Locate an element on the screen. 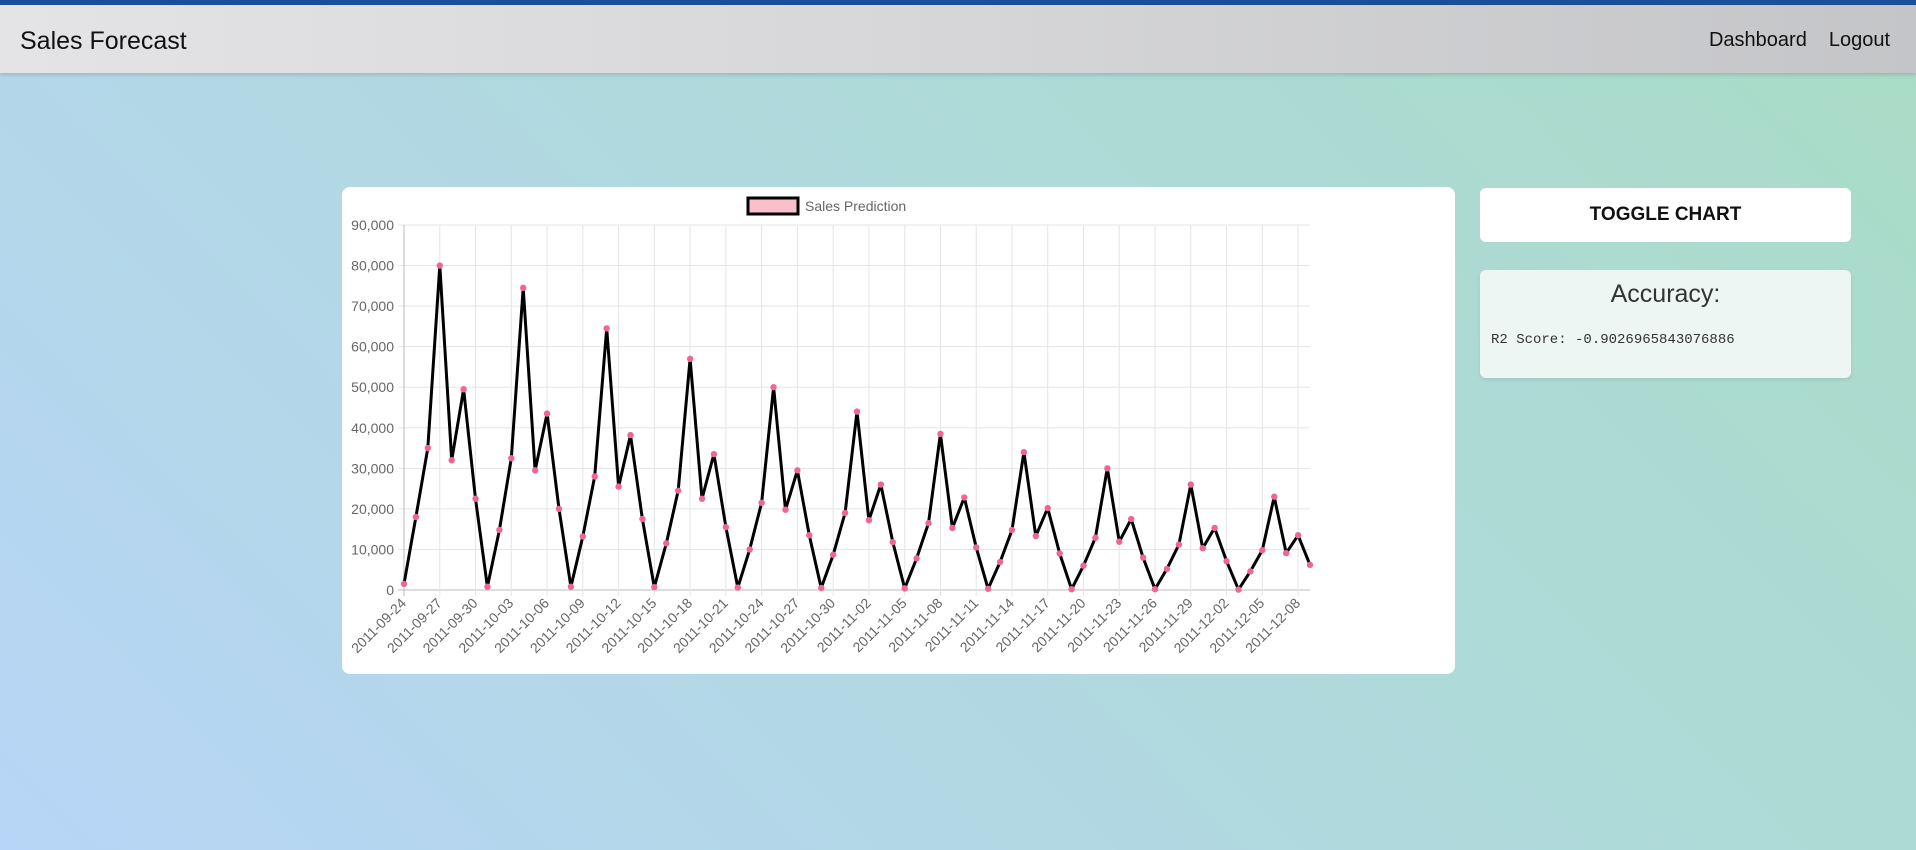 Image resolution: width=1916 pixels, height=850 pixels. nav-link-dashboard: Dashboard is located at coordinates (1757, 40).